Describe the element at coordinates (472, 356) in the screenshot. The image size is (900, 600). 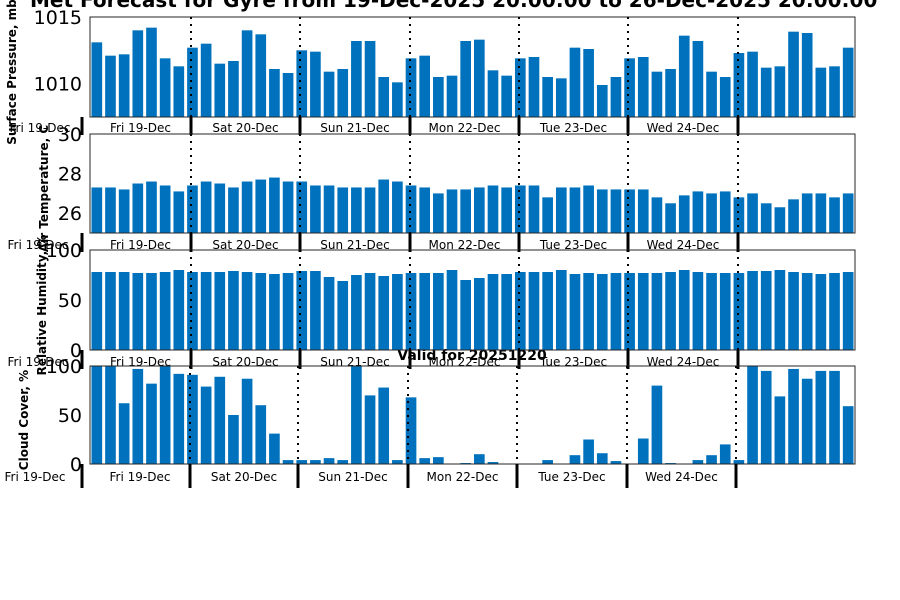
I see `figure-subtitle: Valid for 20251220` at that location.